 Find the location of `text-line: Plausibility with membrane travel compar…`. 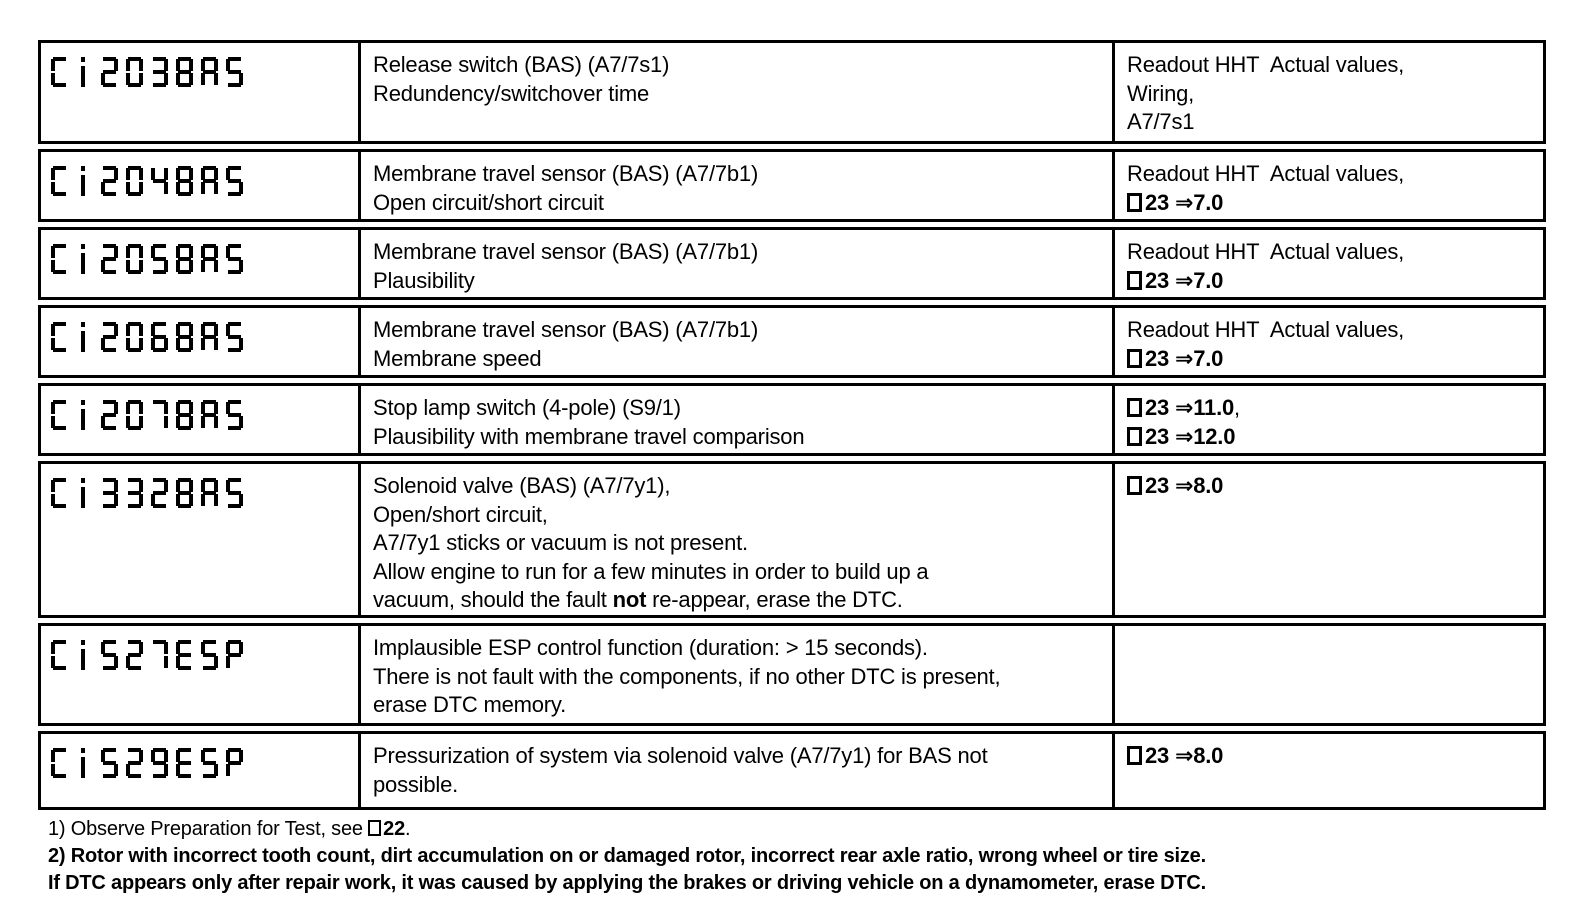

text-line: Plausibility with membrane travel compar… is located at coordinates (736, 437).